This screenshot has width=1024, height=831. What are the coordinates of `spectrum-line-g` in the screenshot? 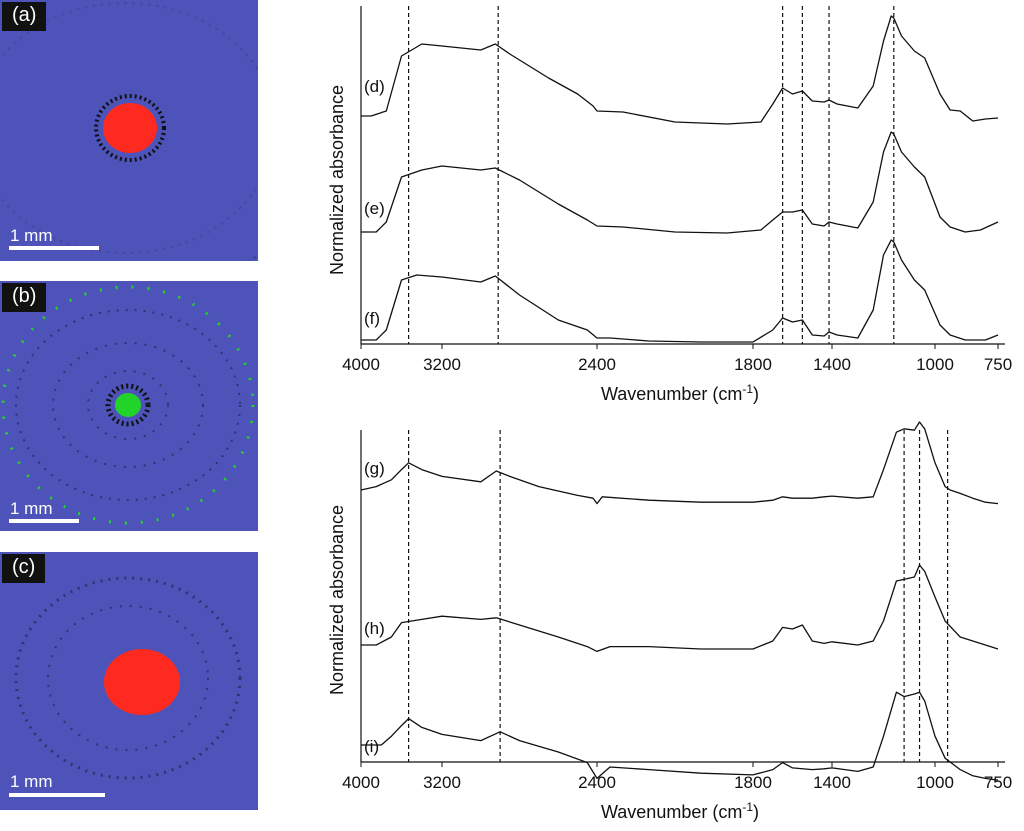 It's located at (679, 463).